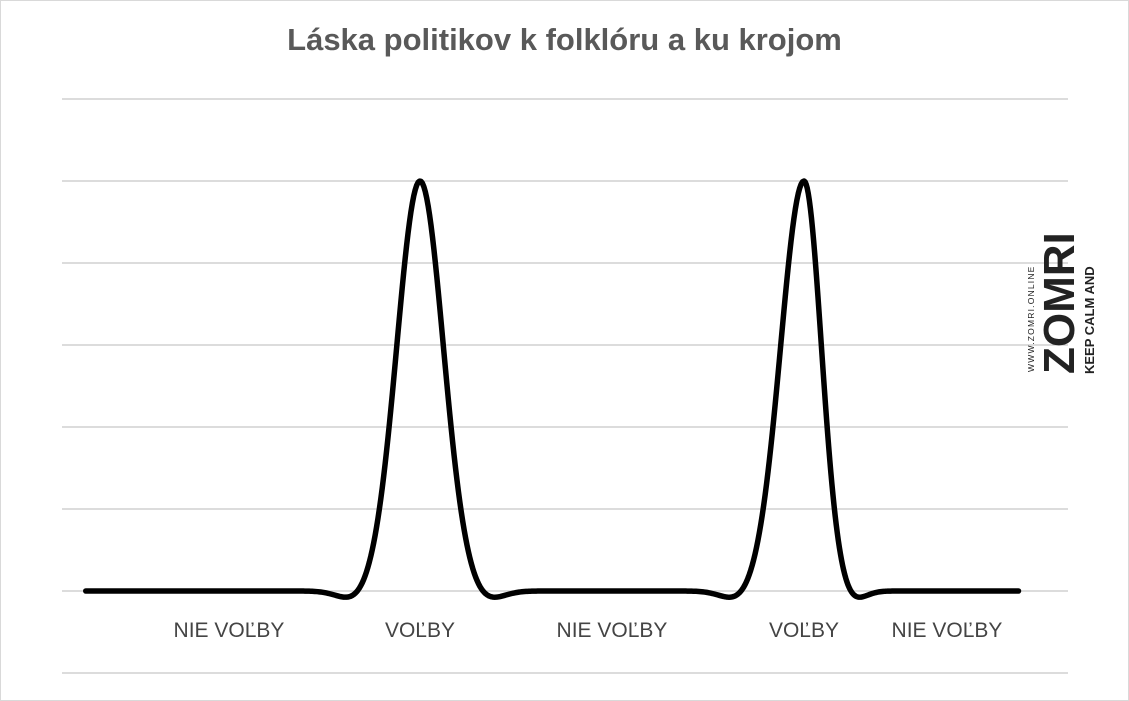  I want to click on x-tick-labels: NIE VOĽBY VOĽBY NIE VOĽBY VOĽBY NIE VOĽBY, so click(588, 630).